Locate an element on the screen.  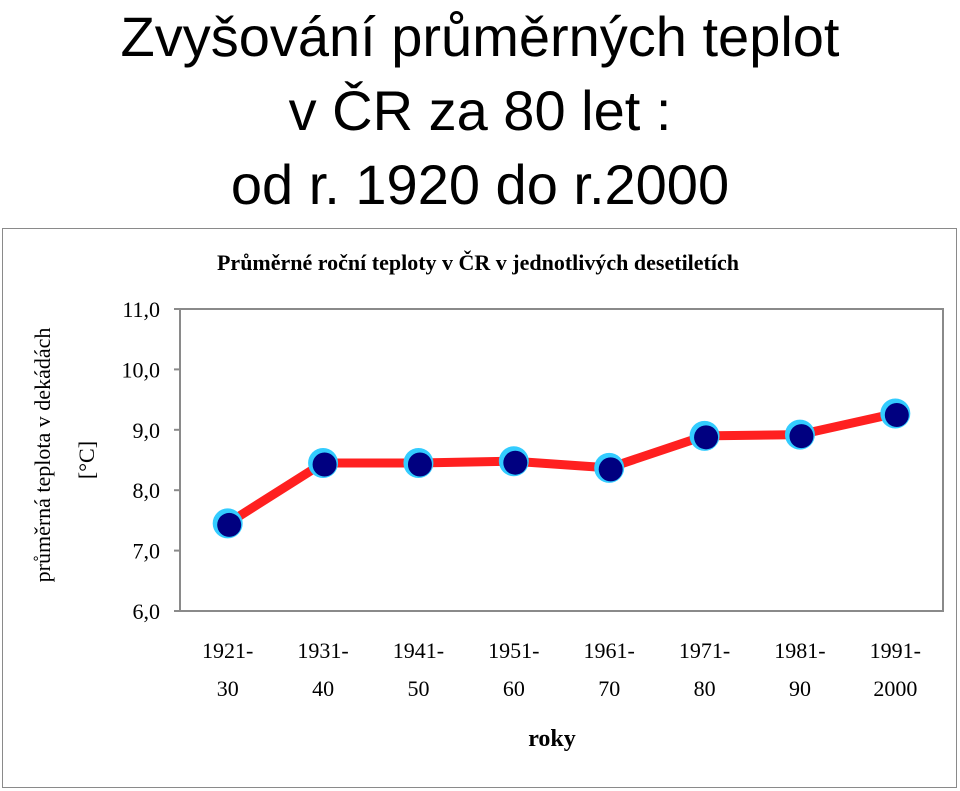
series-markers is located at coordinates (561, 468).